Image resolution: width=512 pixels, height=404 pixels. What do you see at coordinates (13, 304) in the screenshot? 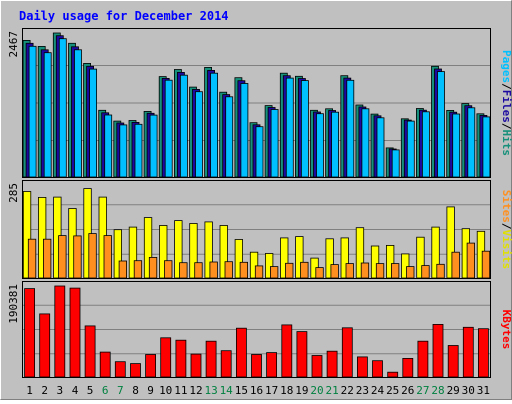
I see `panel-3-max-label: 190381` at bounding box center [13, 304].